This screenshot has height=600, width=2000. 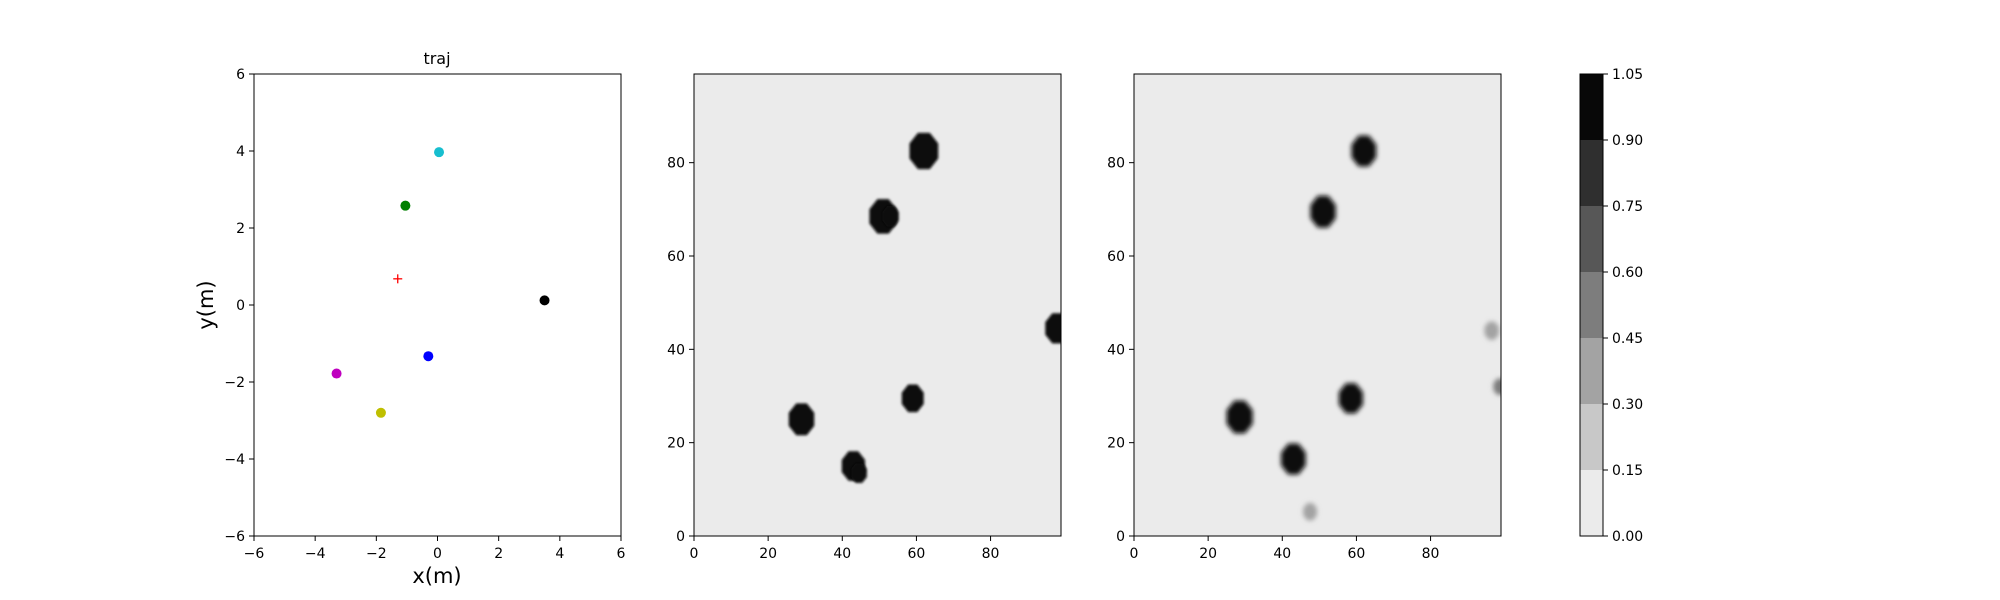 I want to click on colorbar-tick-label: 0.45, so click(x=1627, y=339).